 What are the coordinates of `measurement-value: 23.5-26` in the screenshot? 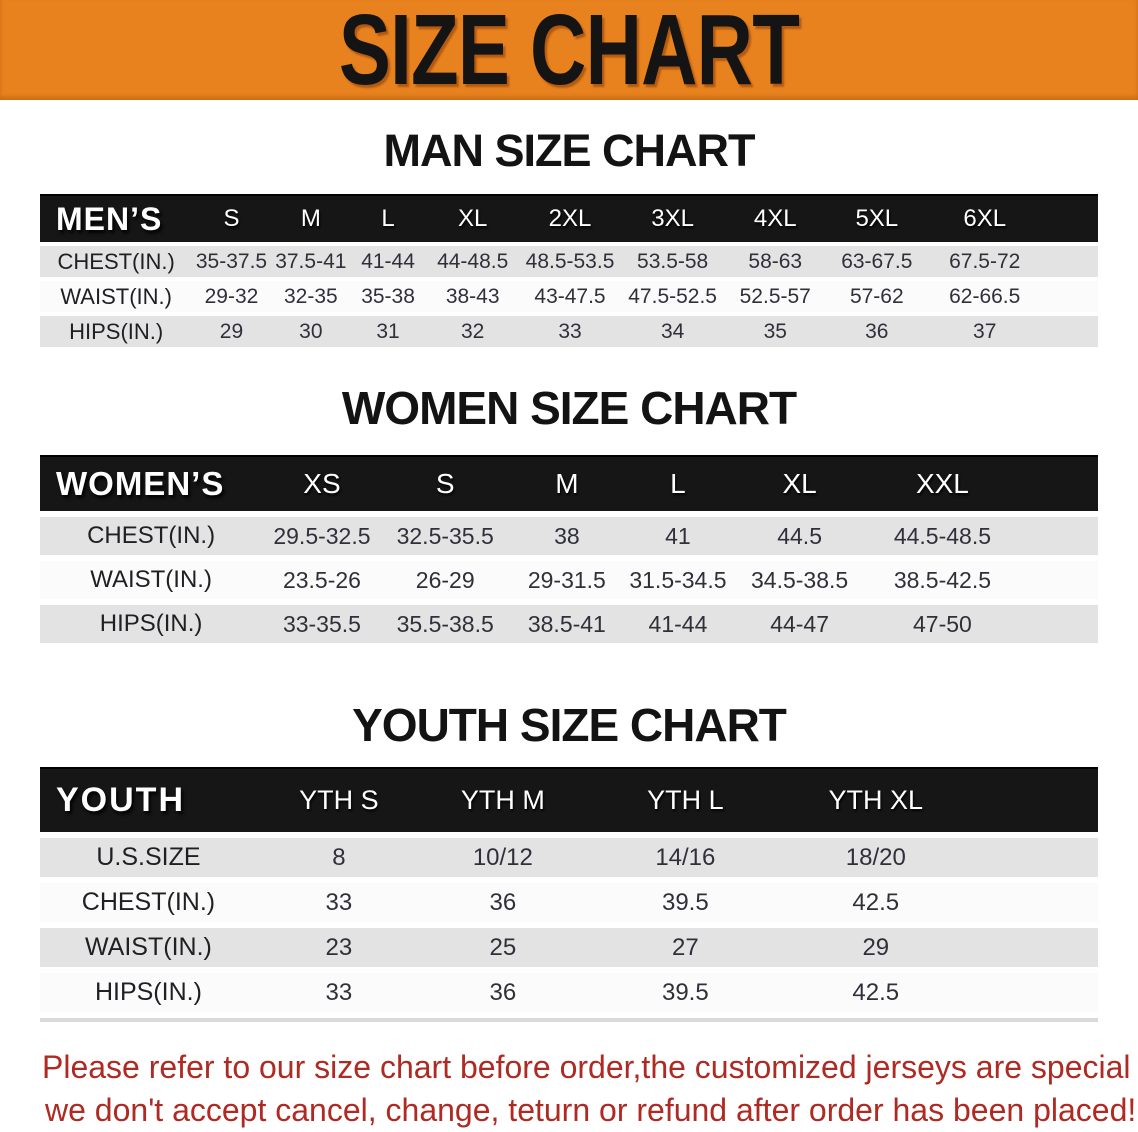 It's located at (322, 580).